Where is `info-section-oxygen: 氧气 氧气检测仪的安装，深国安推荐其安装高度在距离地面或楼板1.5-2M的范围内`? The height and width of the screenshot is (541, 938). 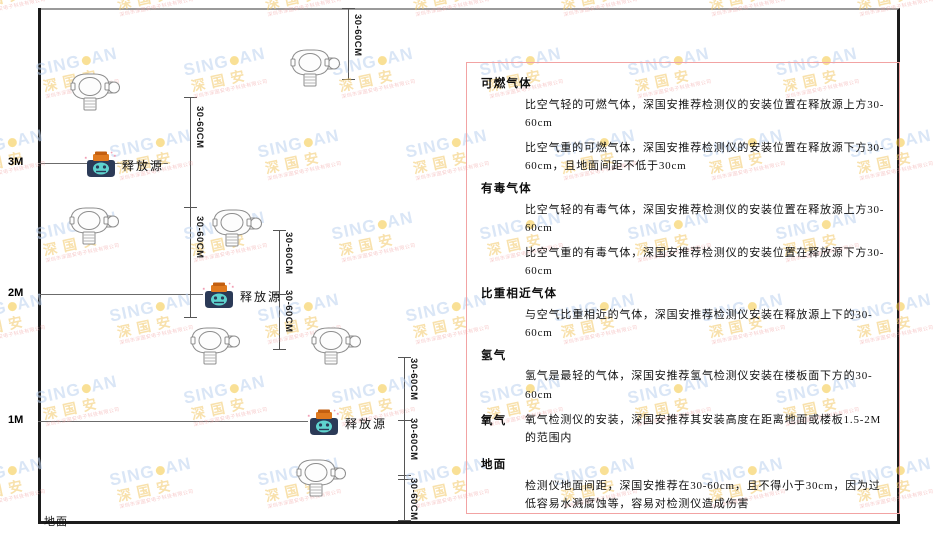
info-section-oxygen: 氧气 氧气检测仪的安装，深国安推荐其安装高度在距离地面或楼板1.5-2M的范围内 is located at coordinates (684, 432).